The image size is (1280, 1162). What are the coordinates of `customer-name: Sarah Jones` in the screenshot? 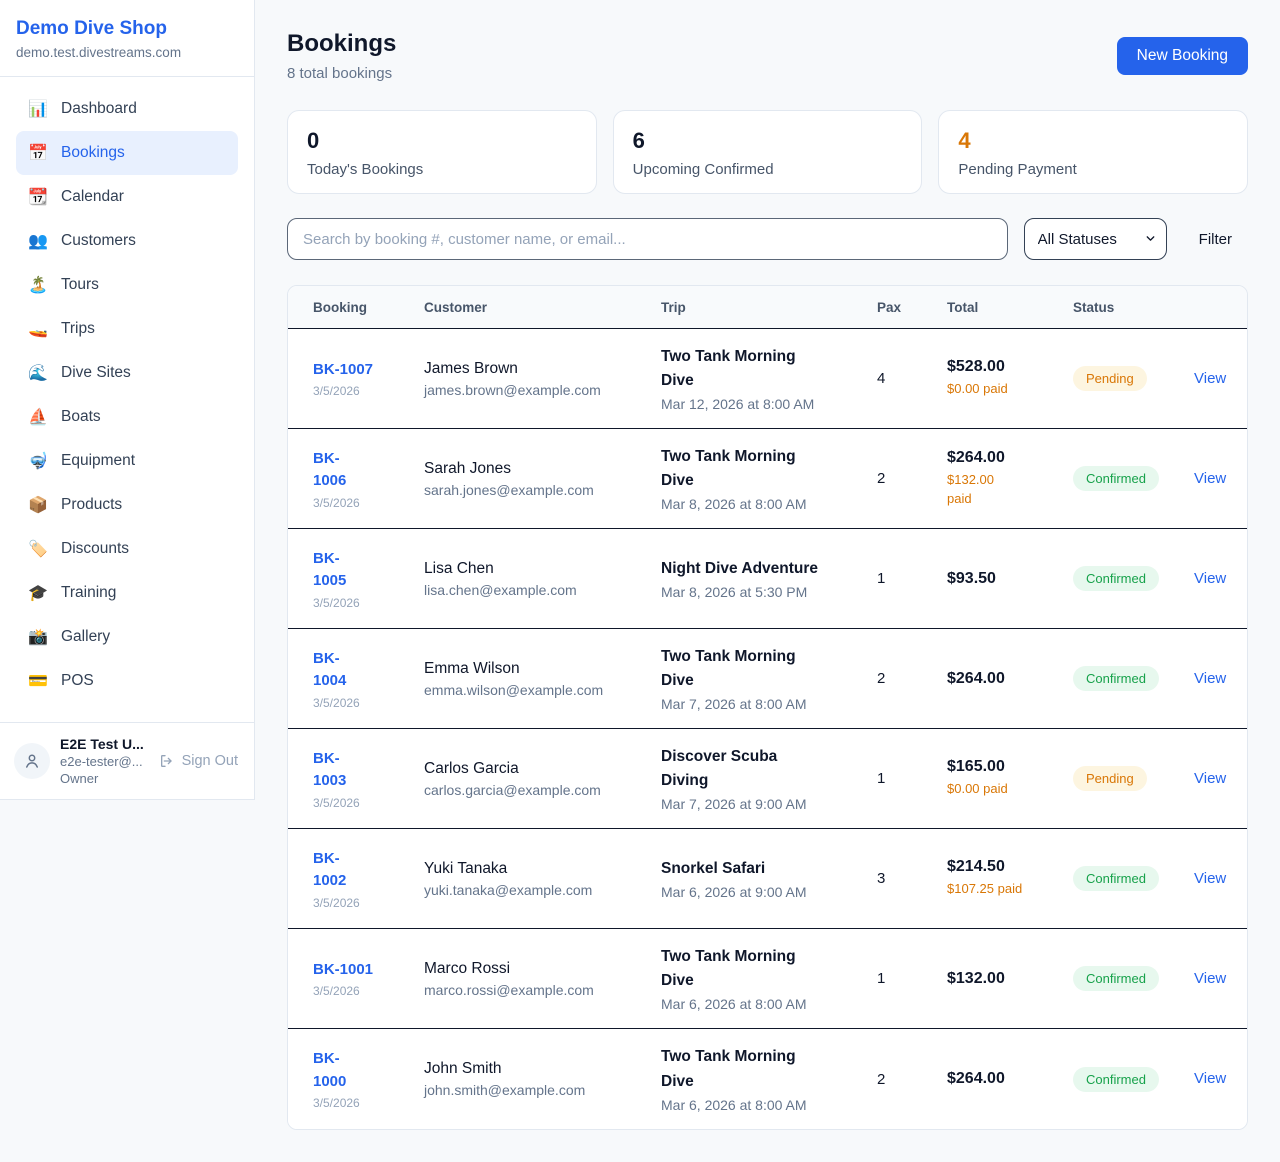 It's located at (468, 468).